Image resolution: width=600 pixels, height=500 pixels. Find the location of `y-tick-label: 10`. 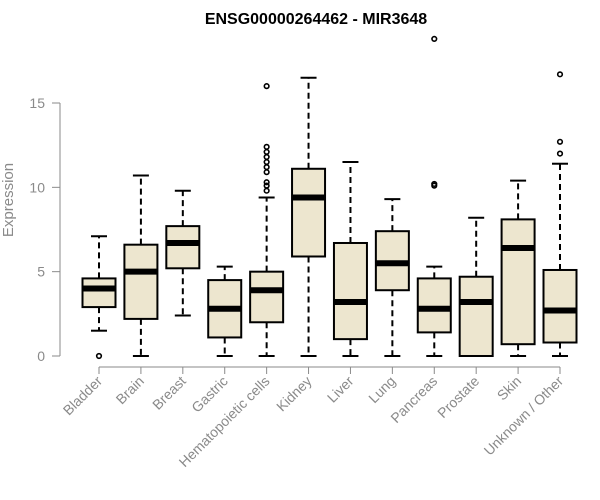

y-tick-label: 10 is located at coordinates (37, 187).